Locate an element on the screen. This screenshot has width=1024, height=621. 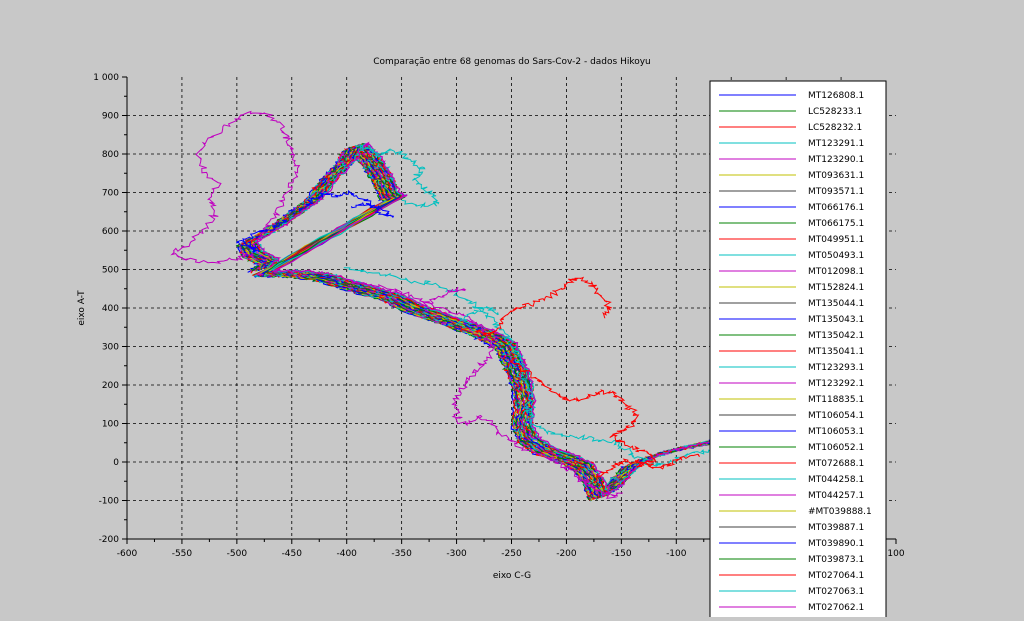
y-axis-label: eixo A-T is located at coordinates (82, 308).